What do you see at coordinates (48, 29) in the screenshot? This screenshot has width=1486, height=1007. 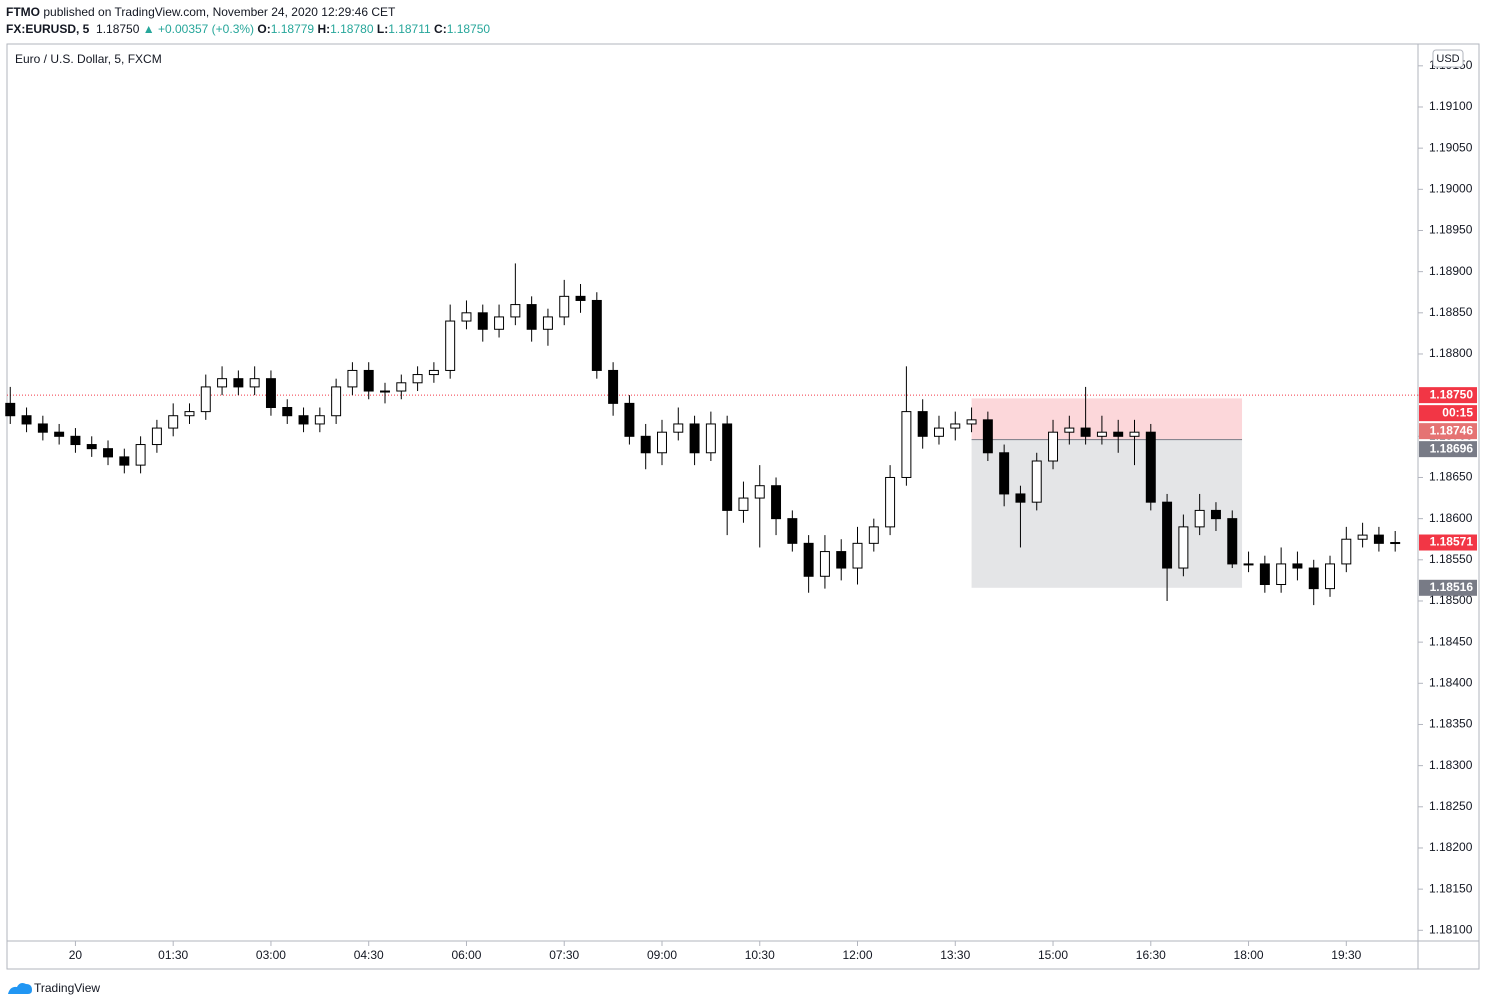 I see `symbol: FX:EURUSD, 5` at bounding box center [48, 29].